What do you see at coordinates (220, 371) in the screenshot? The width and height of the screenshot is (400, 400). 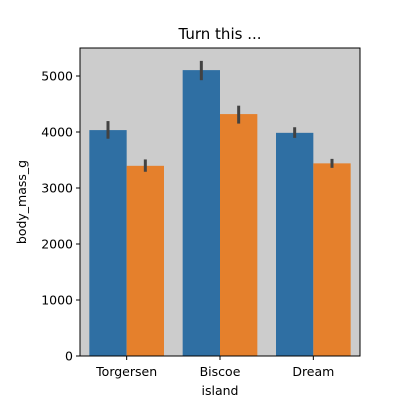 I see `x-tick-label: Biscoe` at bounding box center [220, 371].